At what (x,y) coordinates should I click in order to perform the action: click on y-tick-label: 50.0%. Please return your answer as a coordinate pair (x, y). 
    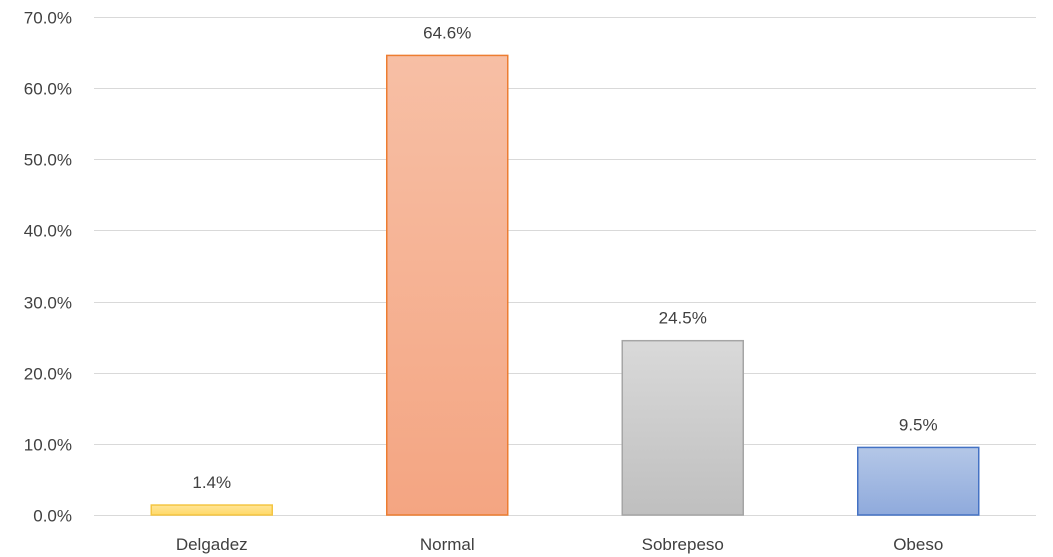
    Looking at the image, I should click on (48, 160).